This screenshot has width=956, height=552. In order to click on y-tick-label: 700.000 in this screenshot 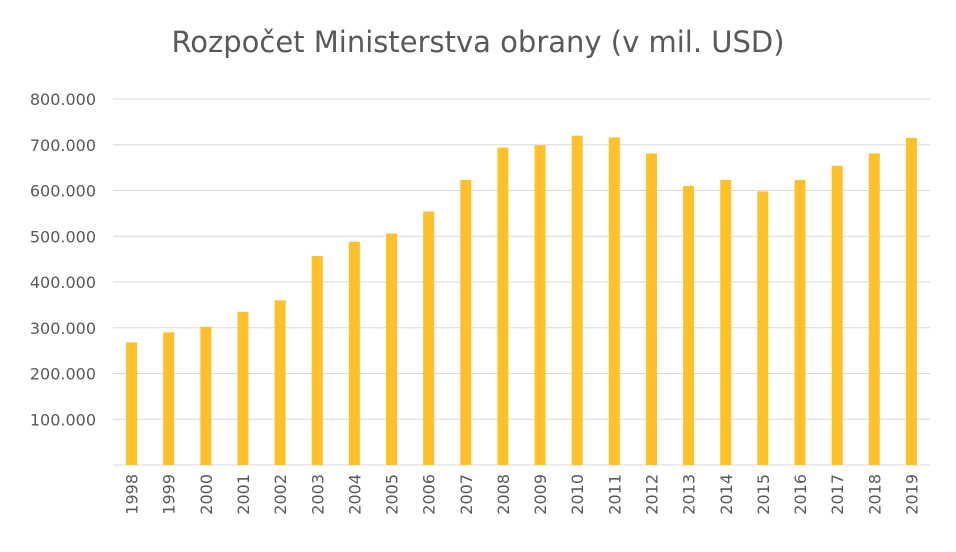, I will do `click(63, 145)`.